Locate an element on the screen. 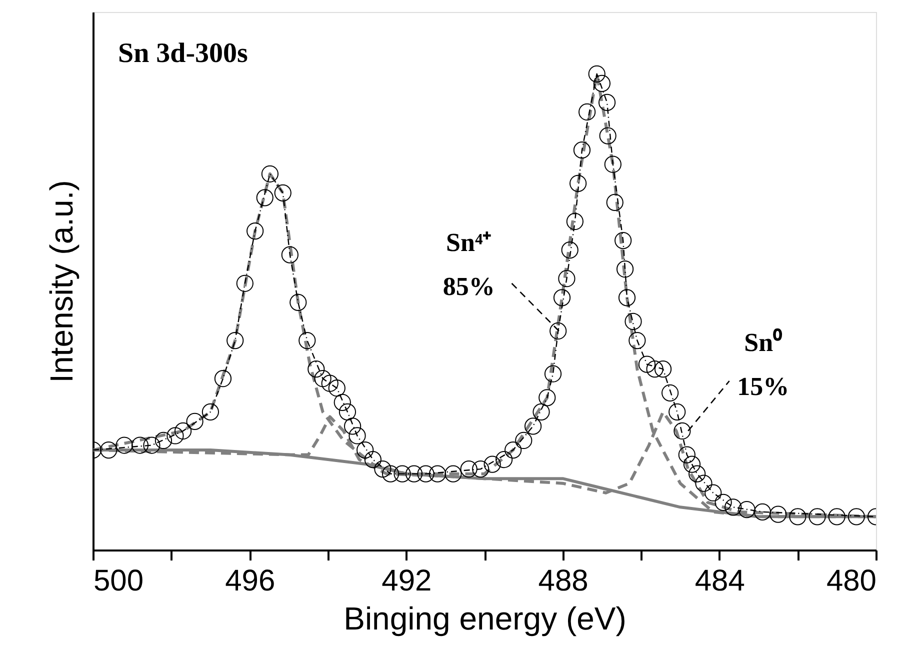  annotation: Sn⁰ 15% is located at coordinates (763, 364).